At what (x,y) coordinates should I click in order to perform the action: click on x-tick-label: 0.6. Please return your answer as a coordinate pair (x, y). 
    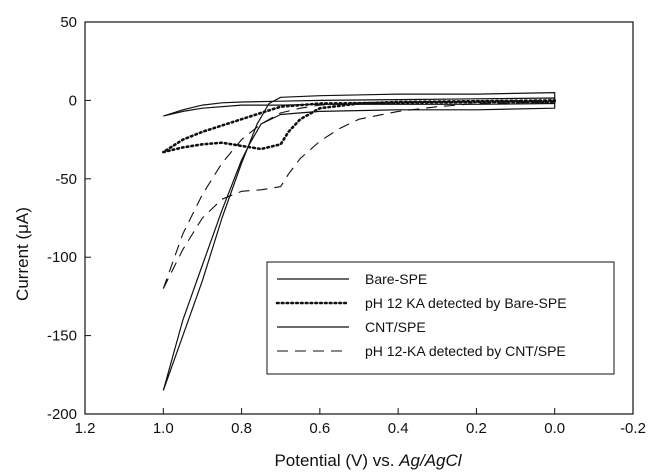
    Looking at the image, I should click on (319, 428).